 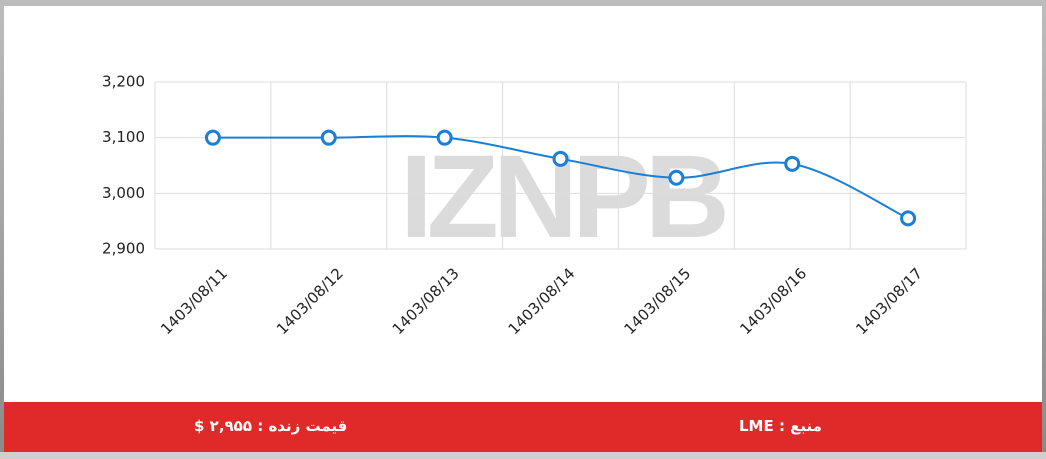 I want to click on live-price: قیمت زنده : ۲,۹۵۵ $, so click(x=271, y=426).